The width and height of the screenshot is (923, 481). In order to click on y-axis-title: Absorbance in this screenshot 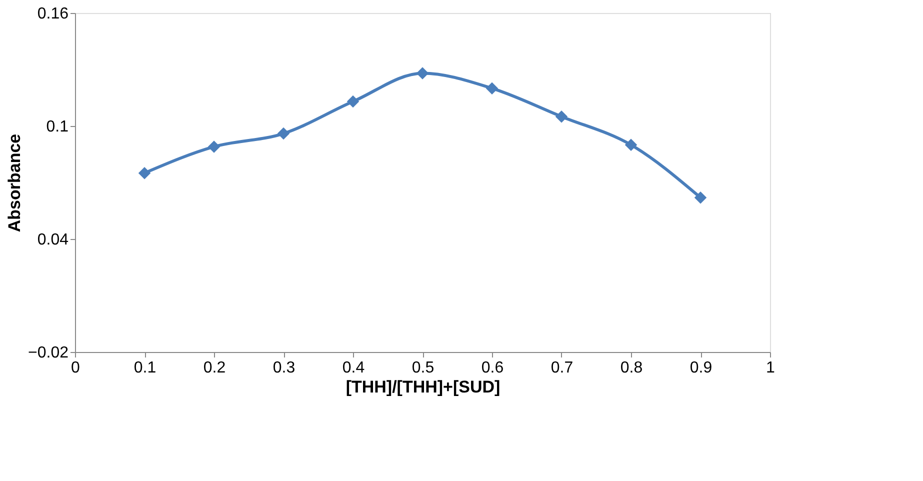, I will do `click(14, 183)`.